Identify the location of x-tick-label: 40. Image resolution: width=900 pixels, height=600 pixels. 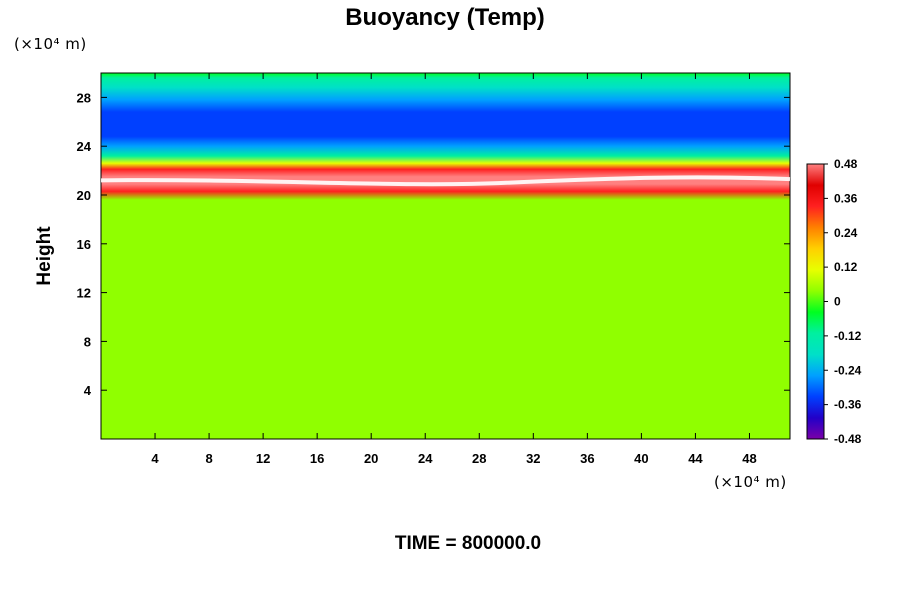
(641, 458).